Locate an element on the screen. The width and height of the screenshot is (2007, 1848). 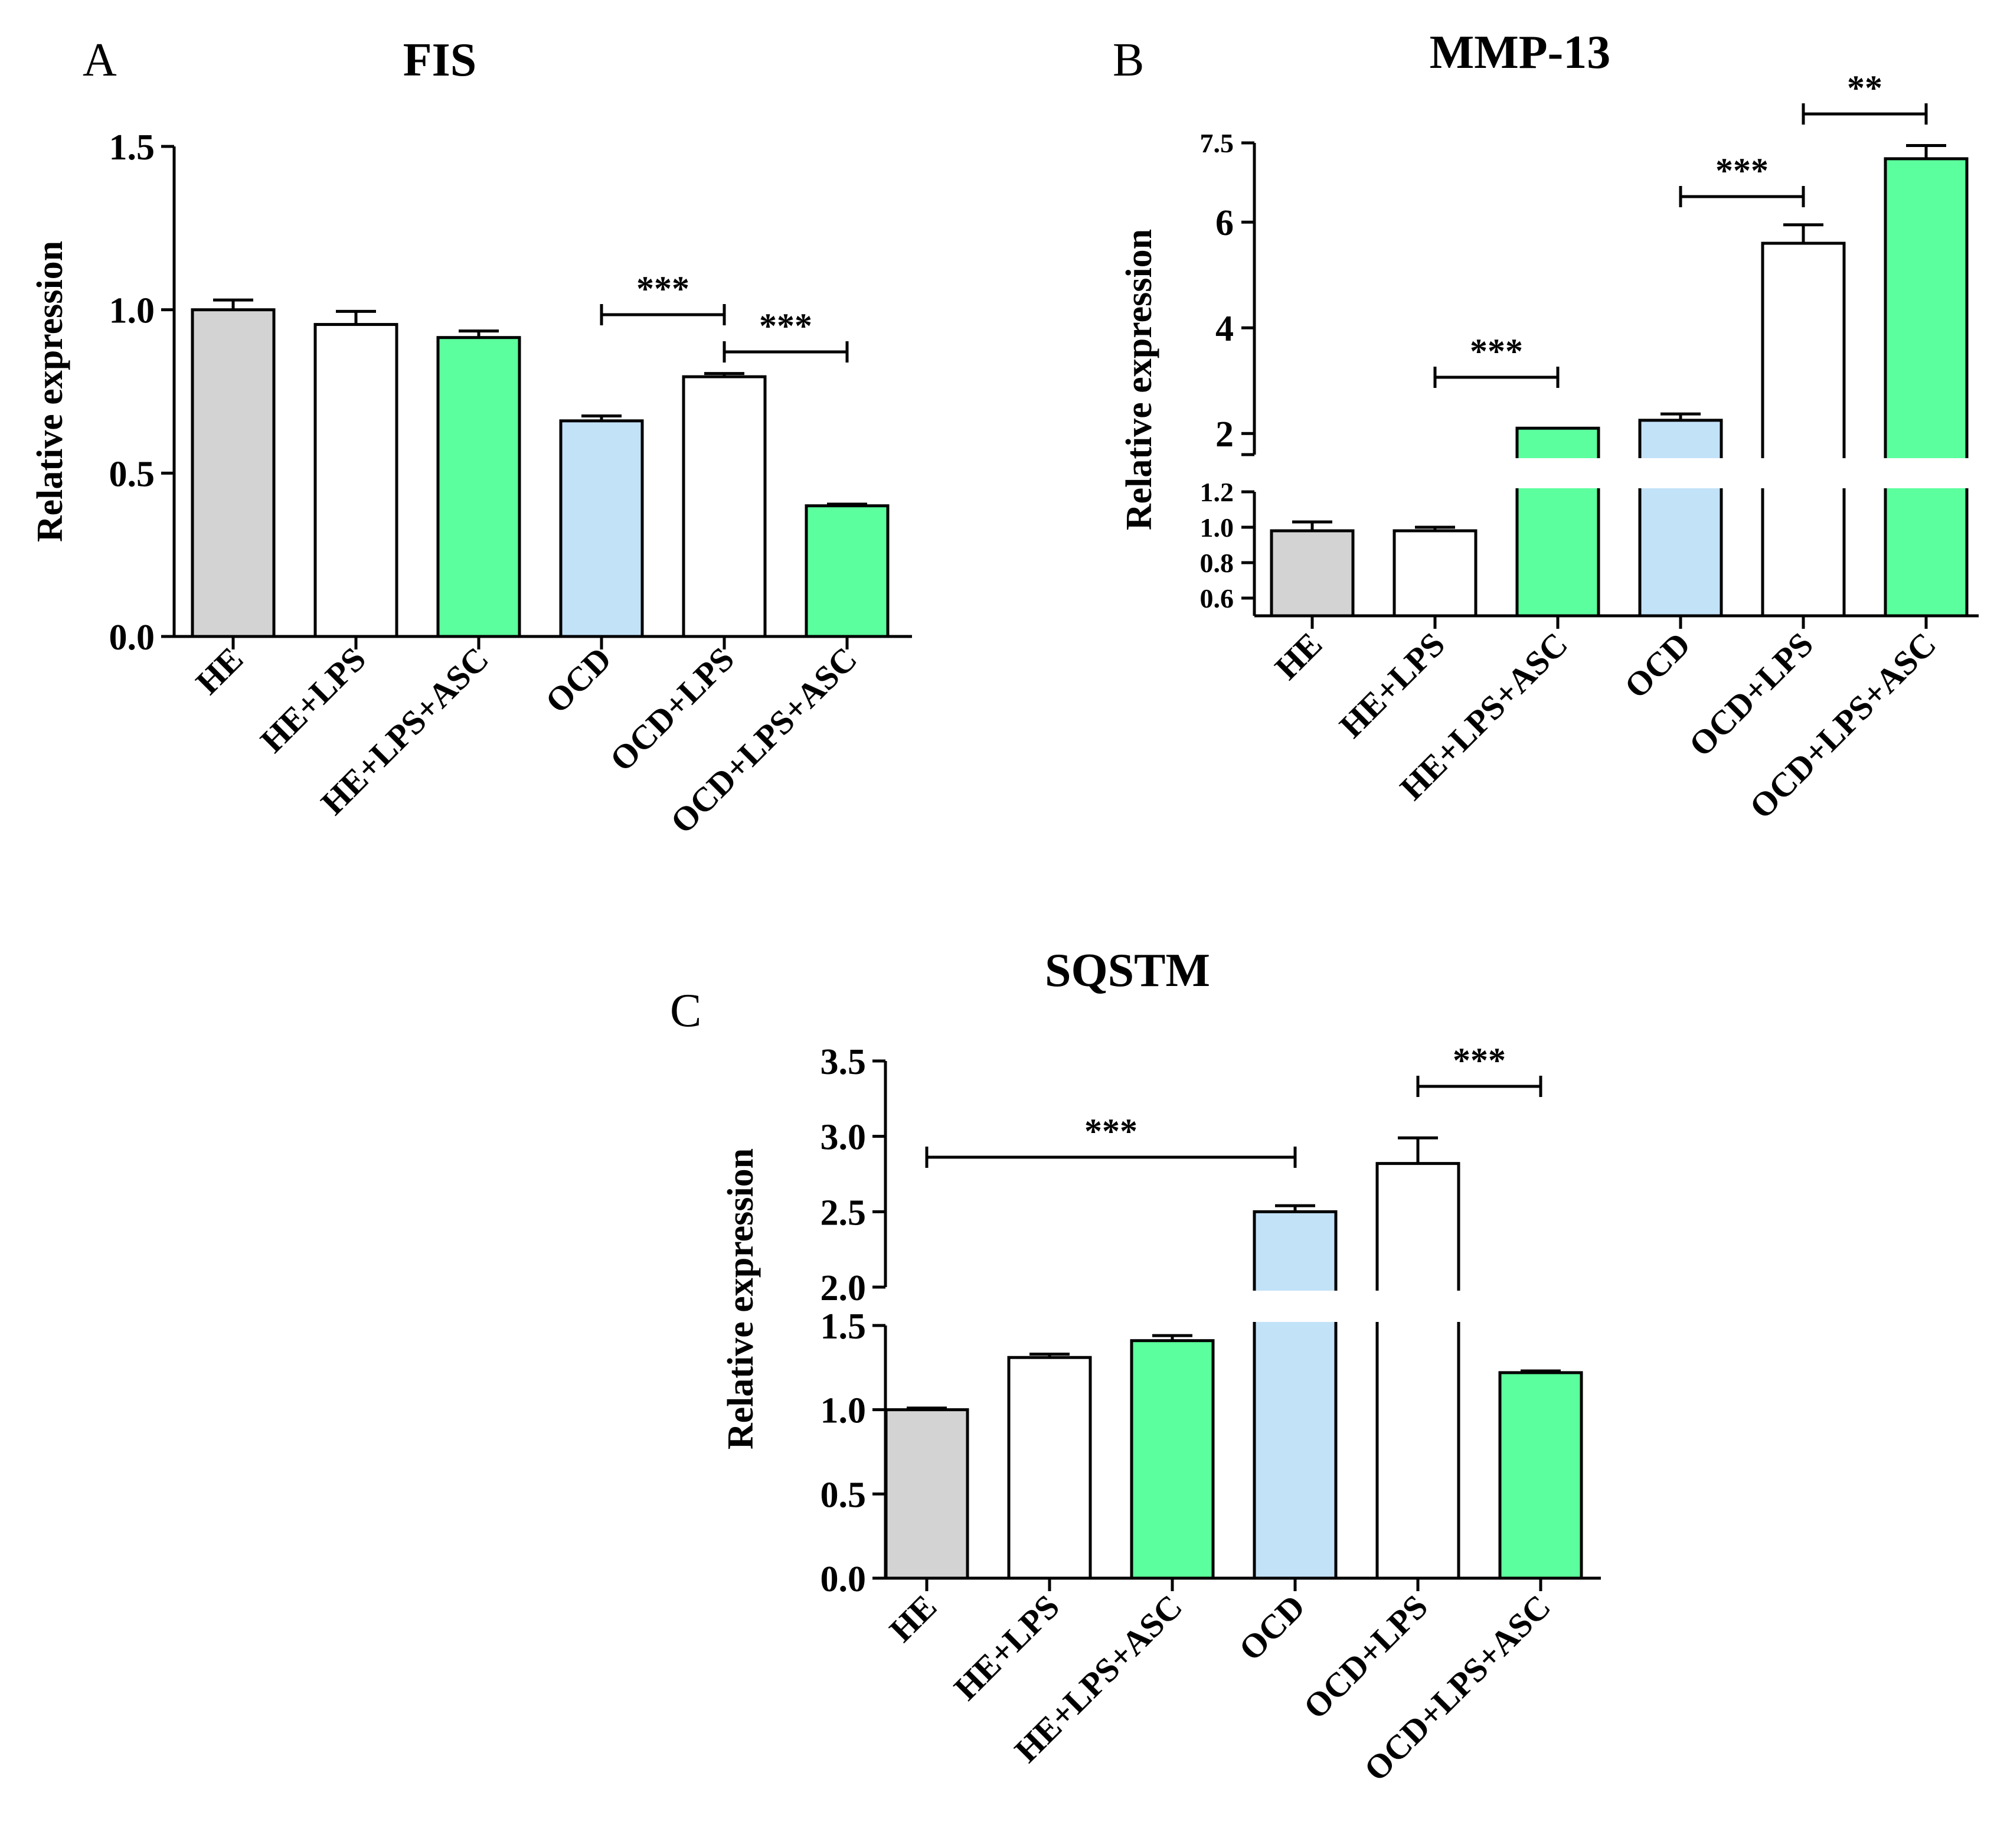
chart-title: FIS is located at coordinates (440, 60).